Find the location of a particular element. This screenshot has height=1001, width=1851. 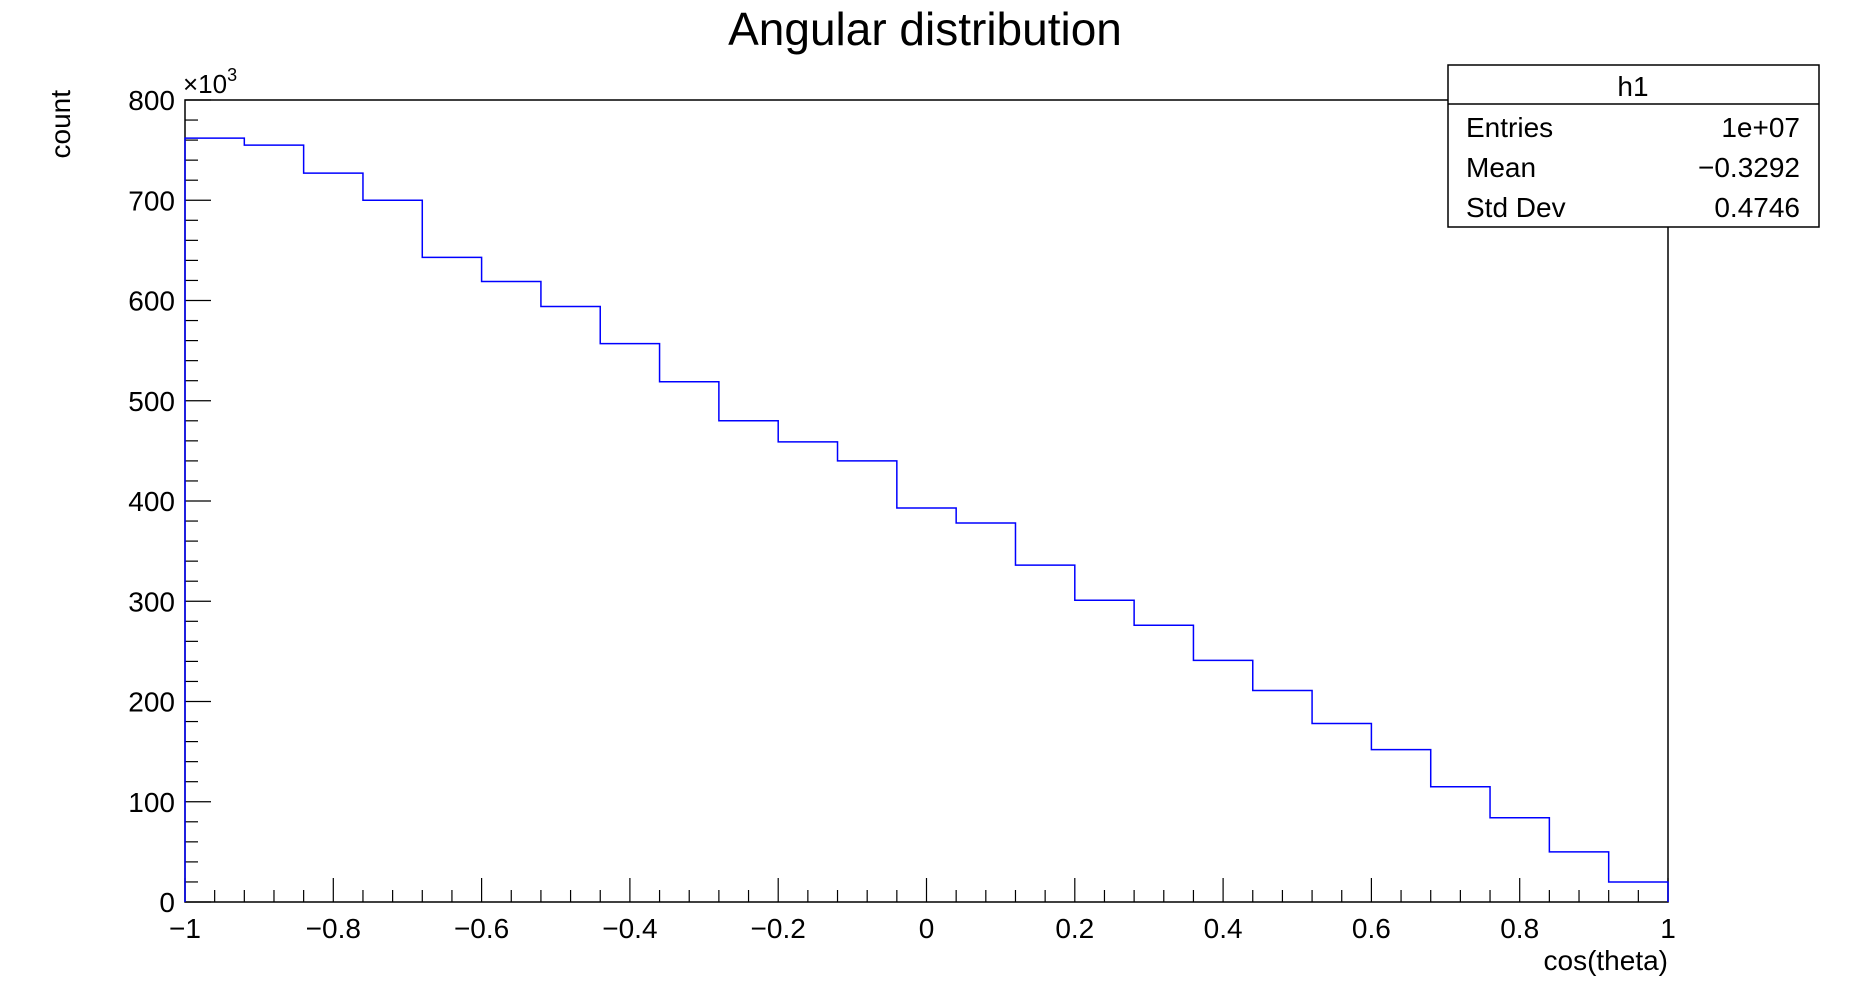

y-axis-label: count is located at coordinates (60, 124).